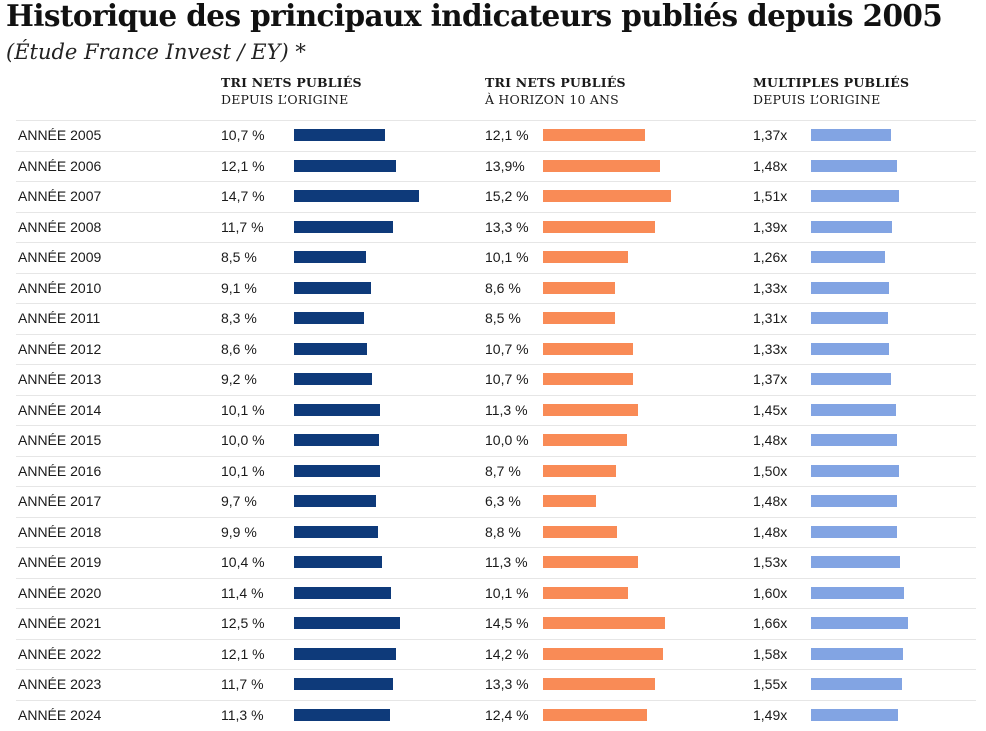 The width and height of the screenshot is (986, 731). I want to click on year-label: ANNÉE 2024, so click(60, 714).